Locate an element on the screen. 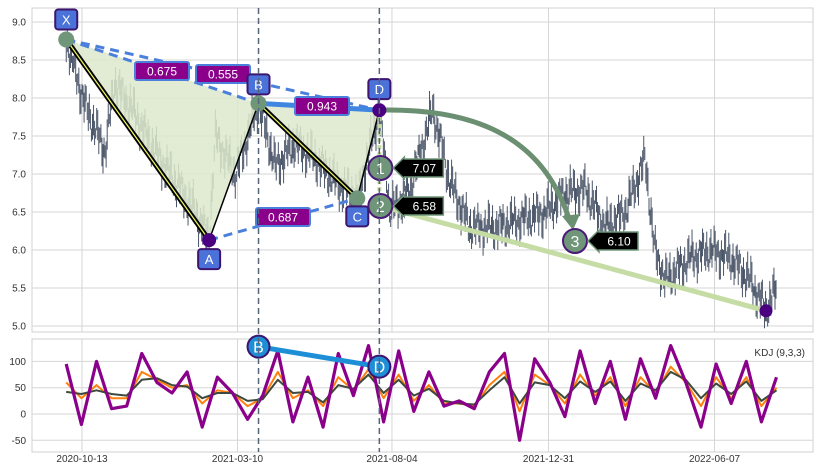  kdj-y-tick-label: -50 is located at coordinates (19, 441).